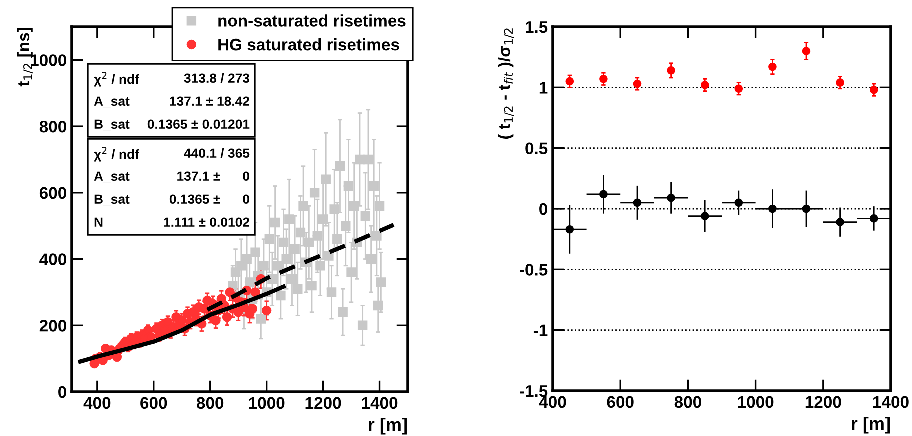  Describe the element at coordinates (210, 199) in the screenshot. I see `annotation: 0.1365 ± 0` at that location.